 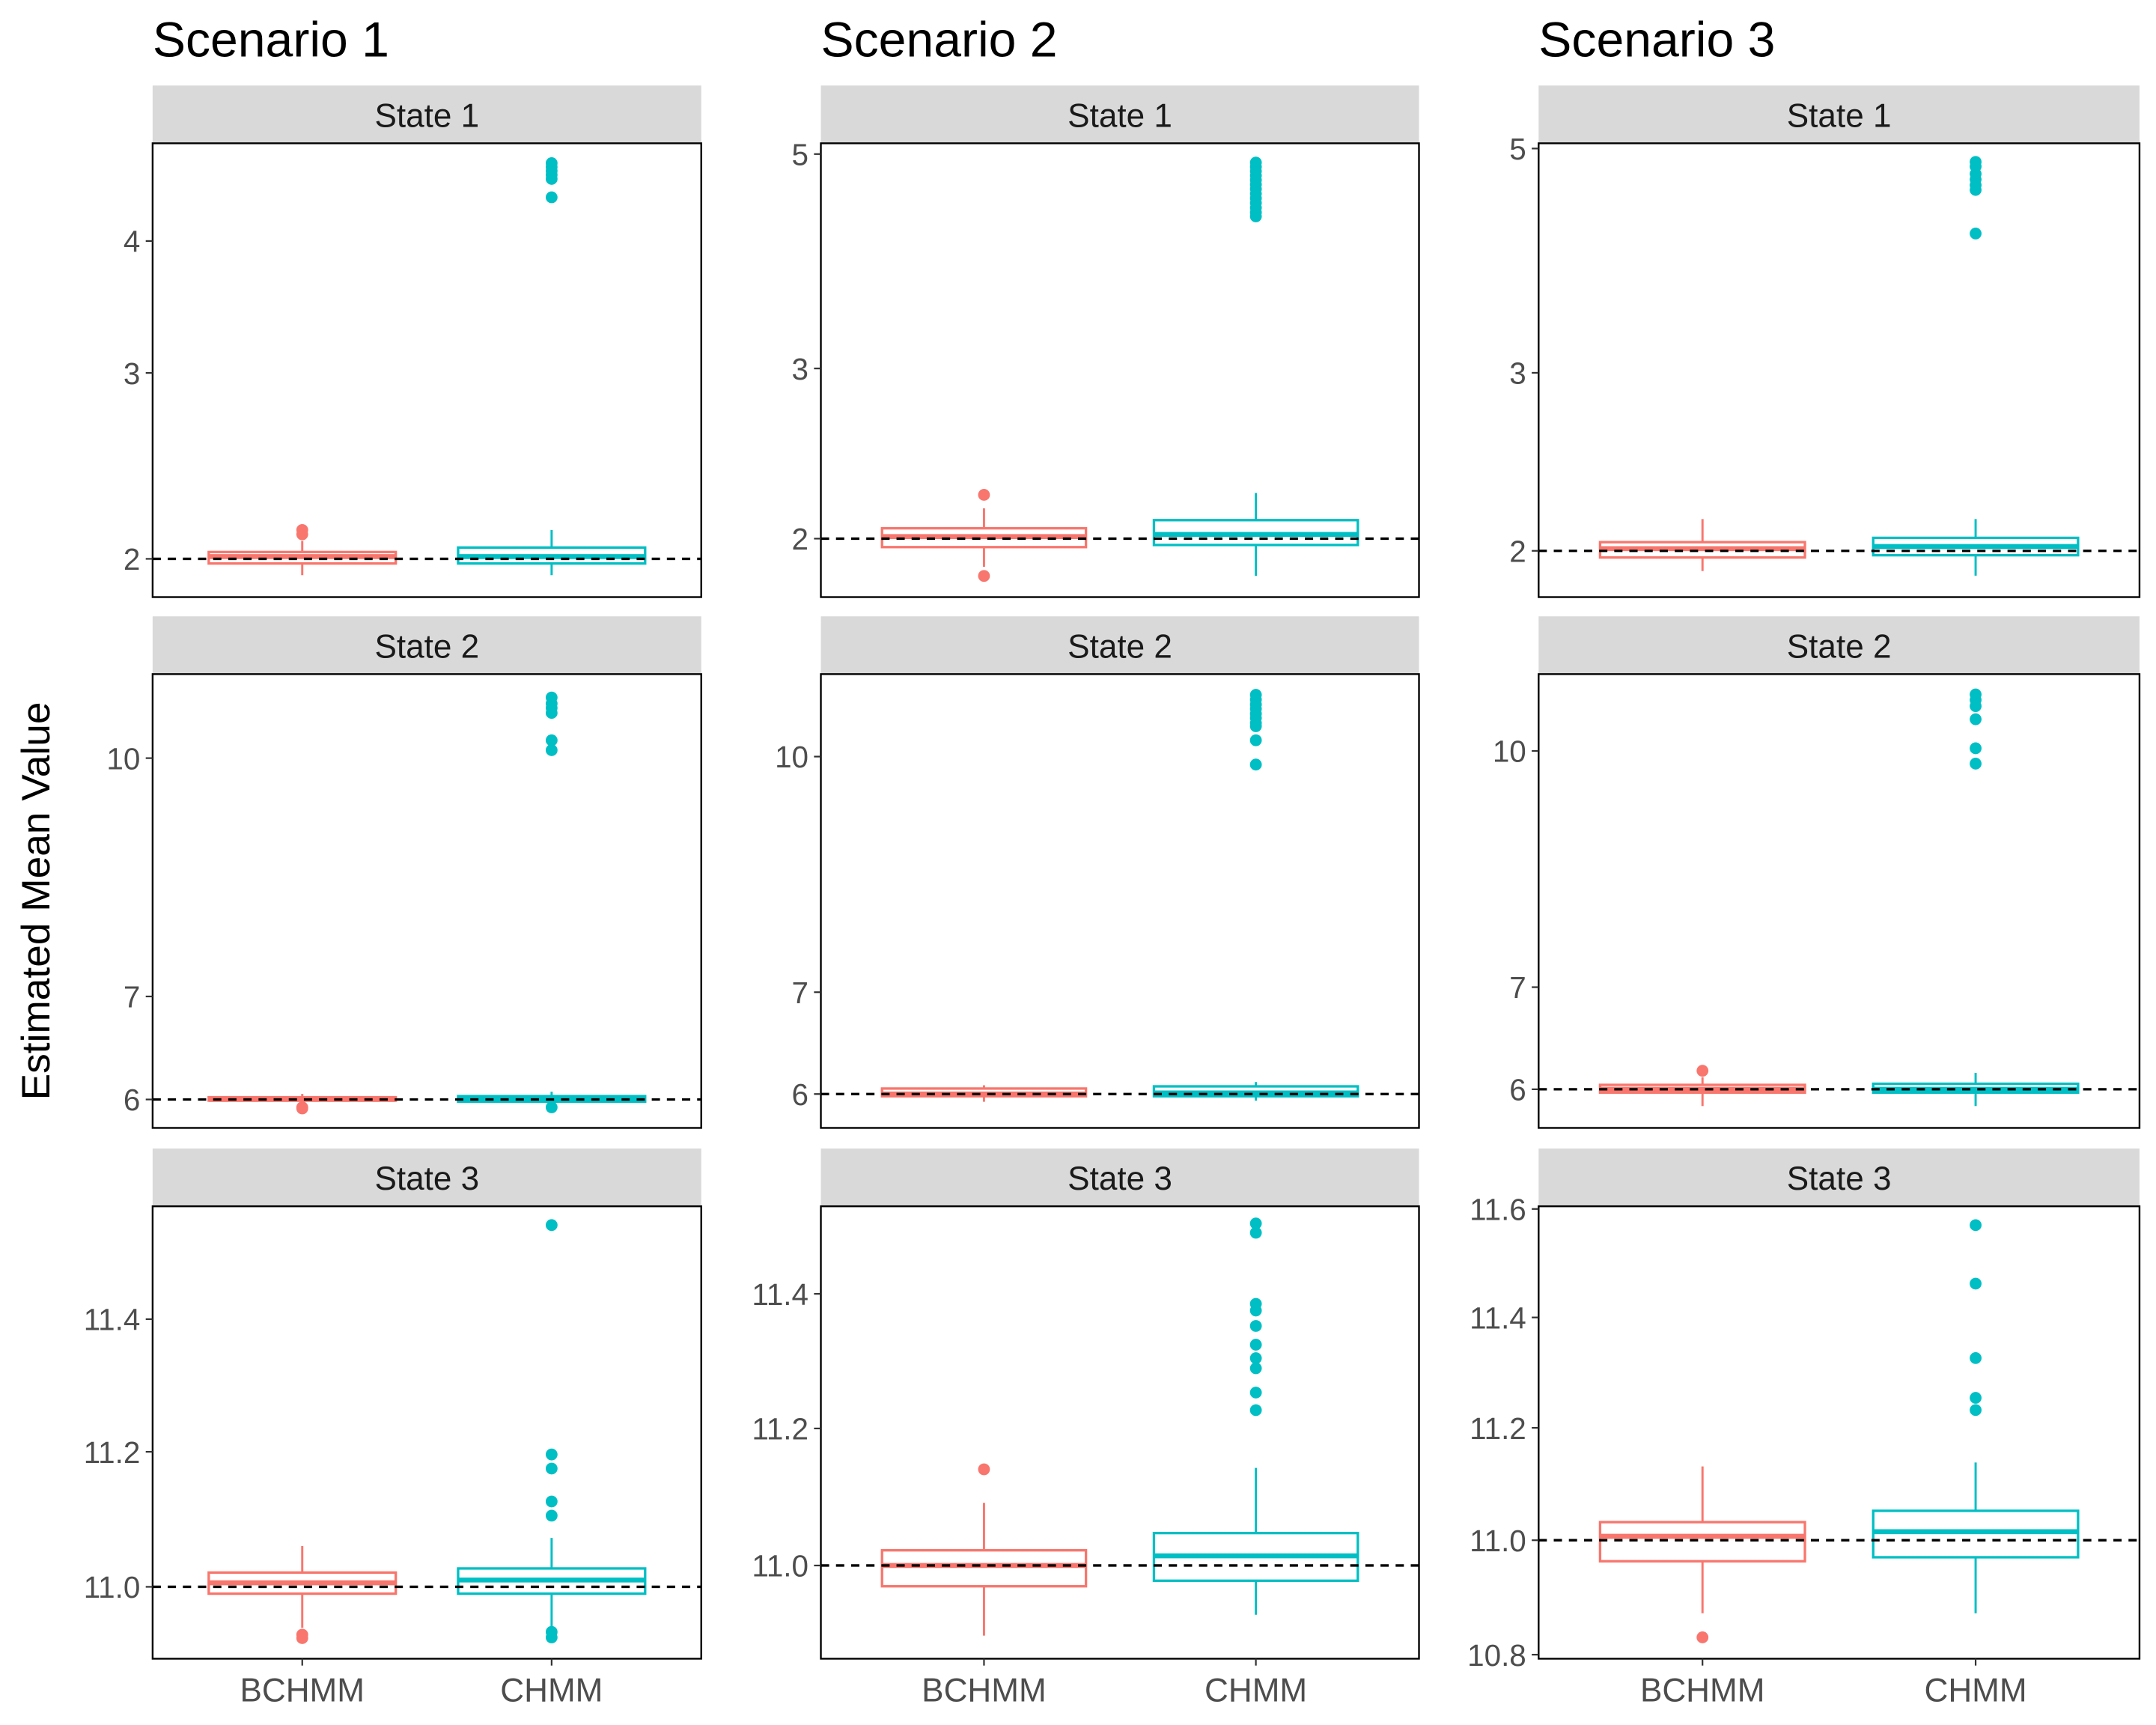 What do you see at coordinates (1106, 341) in the screenshot?
I see `panel: State 1 2 3 5` at bounding box center [1106, 341].